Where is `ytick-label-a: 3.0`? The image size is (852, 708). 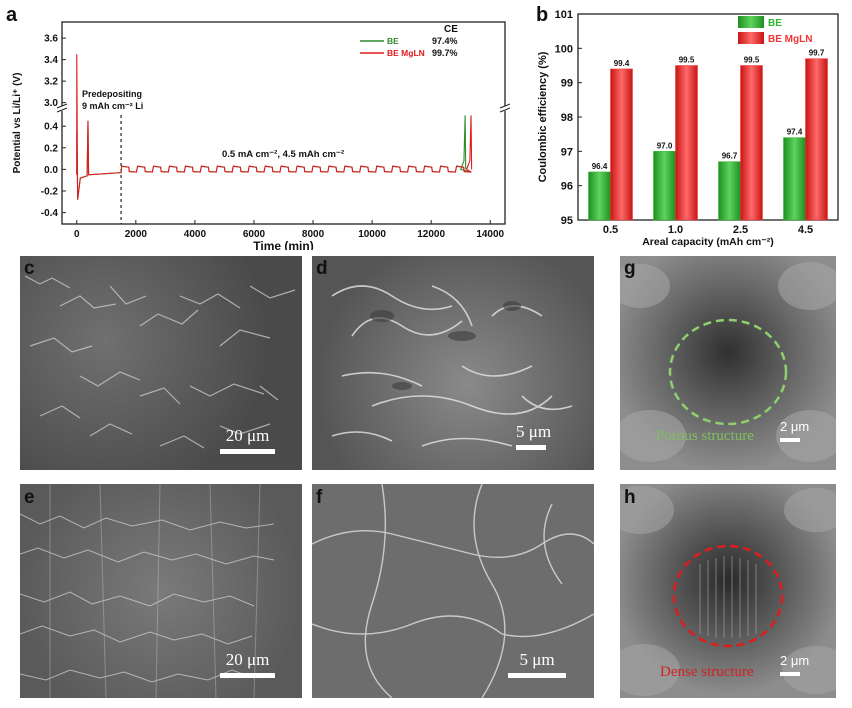
ytick-label-a: 3.0 is located at coordinates (51, 103).